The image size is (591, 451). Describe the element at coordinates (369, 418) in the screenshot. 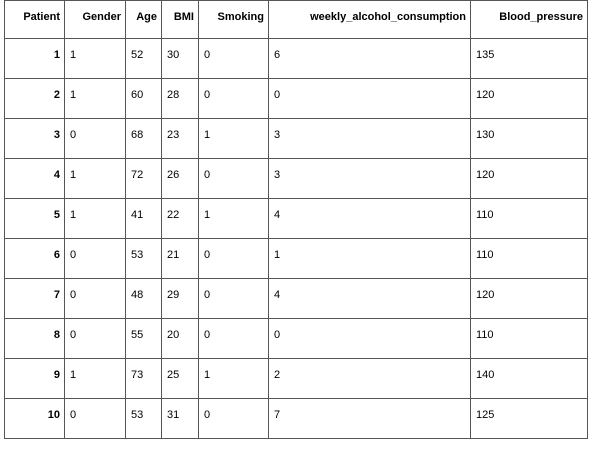

I see `weekly-alcohol-consumption-cell: 7` at that location.